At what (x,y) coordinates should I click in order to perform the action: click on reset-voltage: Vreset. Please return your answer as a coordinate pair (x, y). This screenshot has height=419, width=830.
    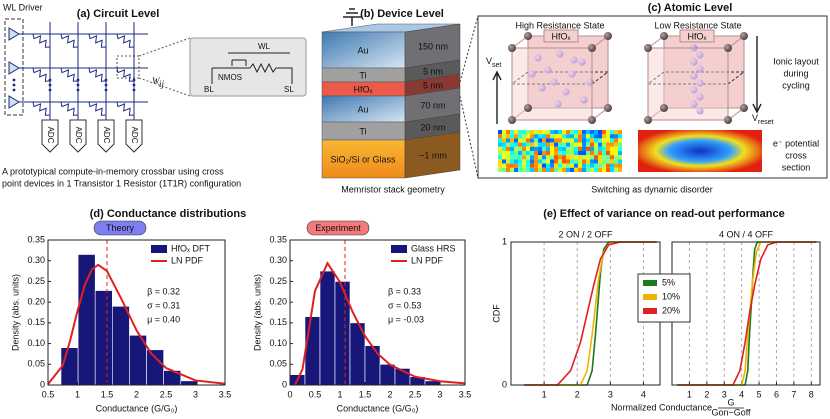
    Looking at the image, I should click on (763, 119).